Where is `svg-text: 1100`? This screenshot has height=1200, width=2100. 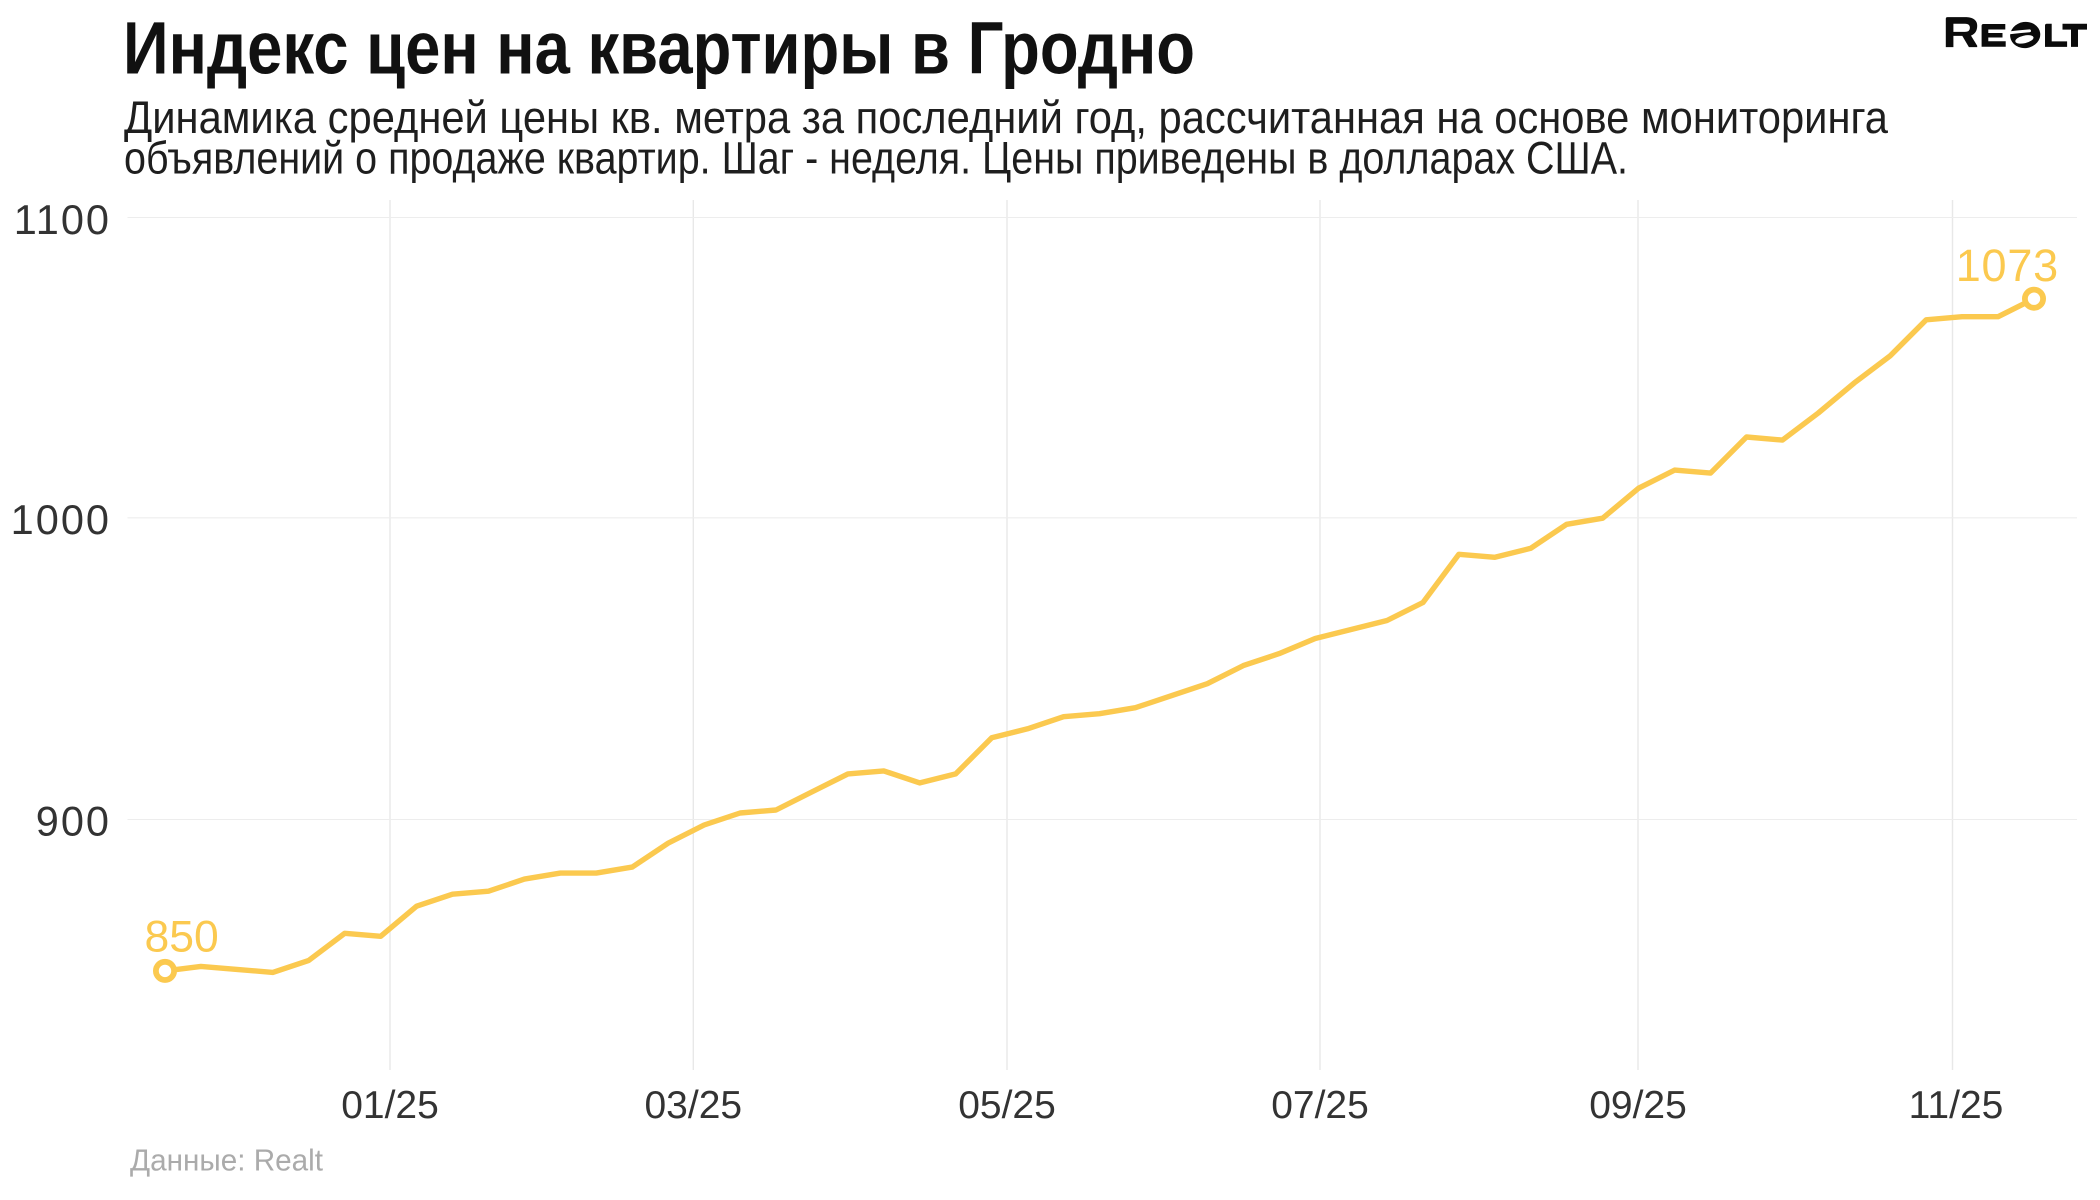 svg-text: 1100 is located at coordinates (62, 219).